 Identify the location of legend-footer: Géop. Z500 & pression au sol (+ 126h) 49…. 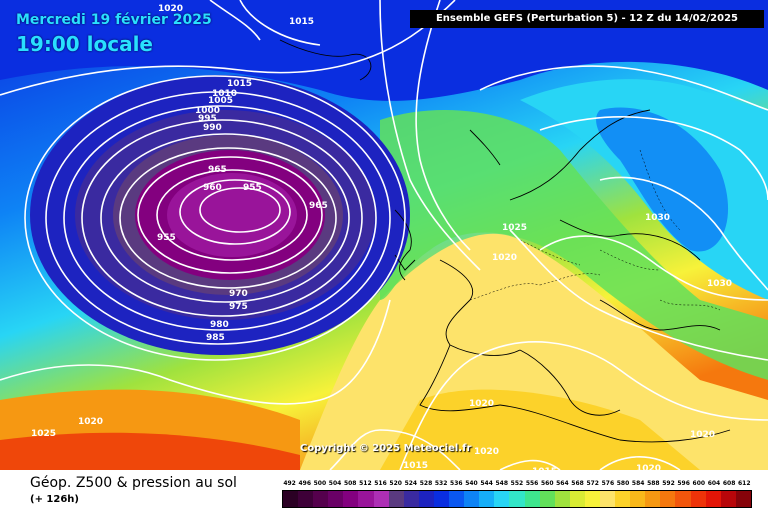
(384, 491).